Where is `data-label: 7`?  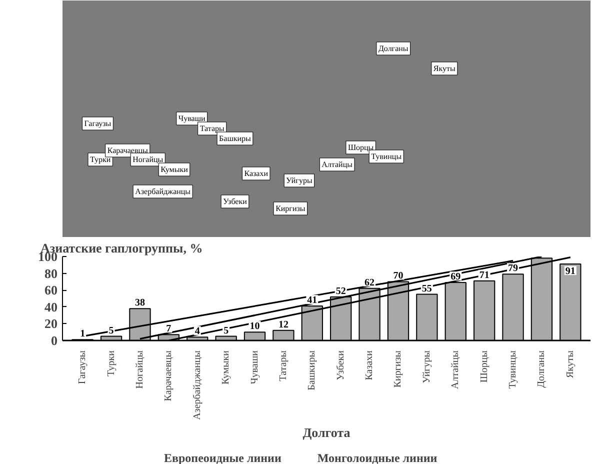 data-label: 7 is located at coordinates (169, 329).